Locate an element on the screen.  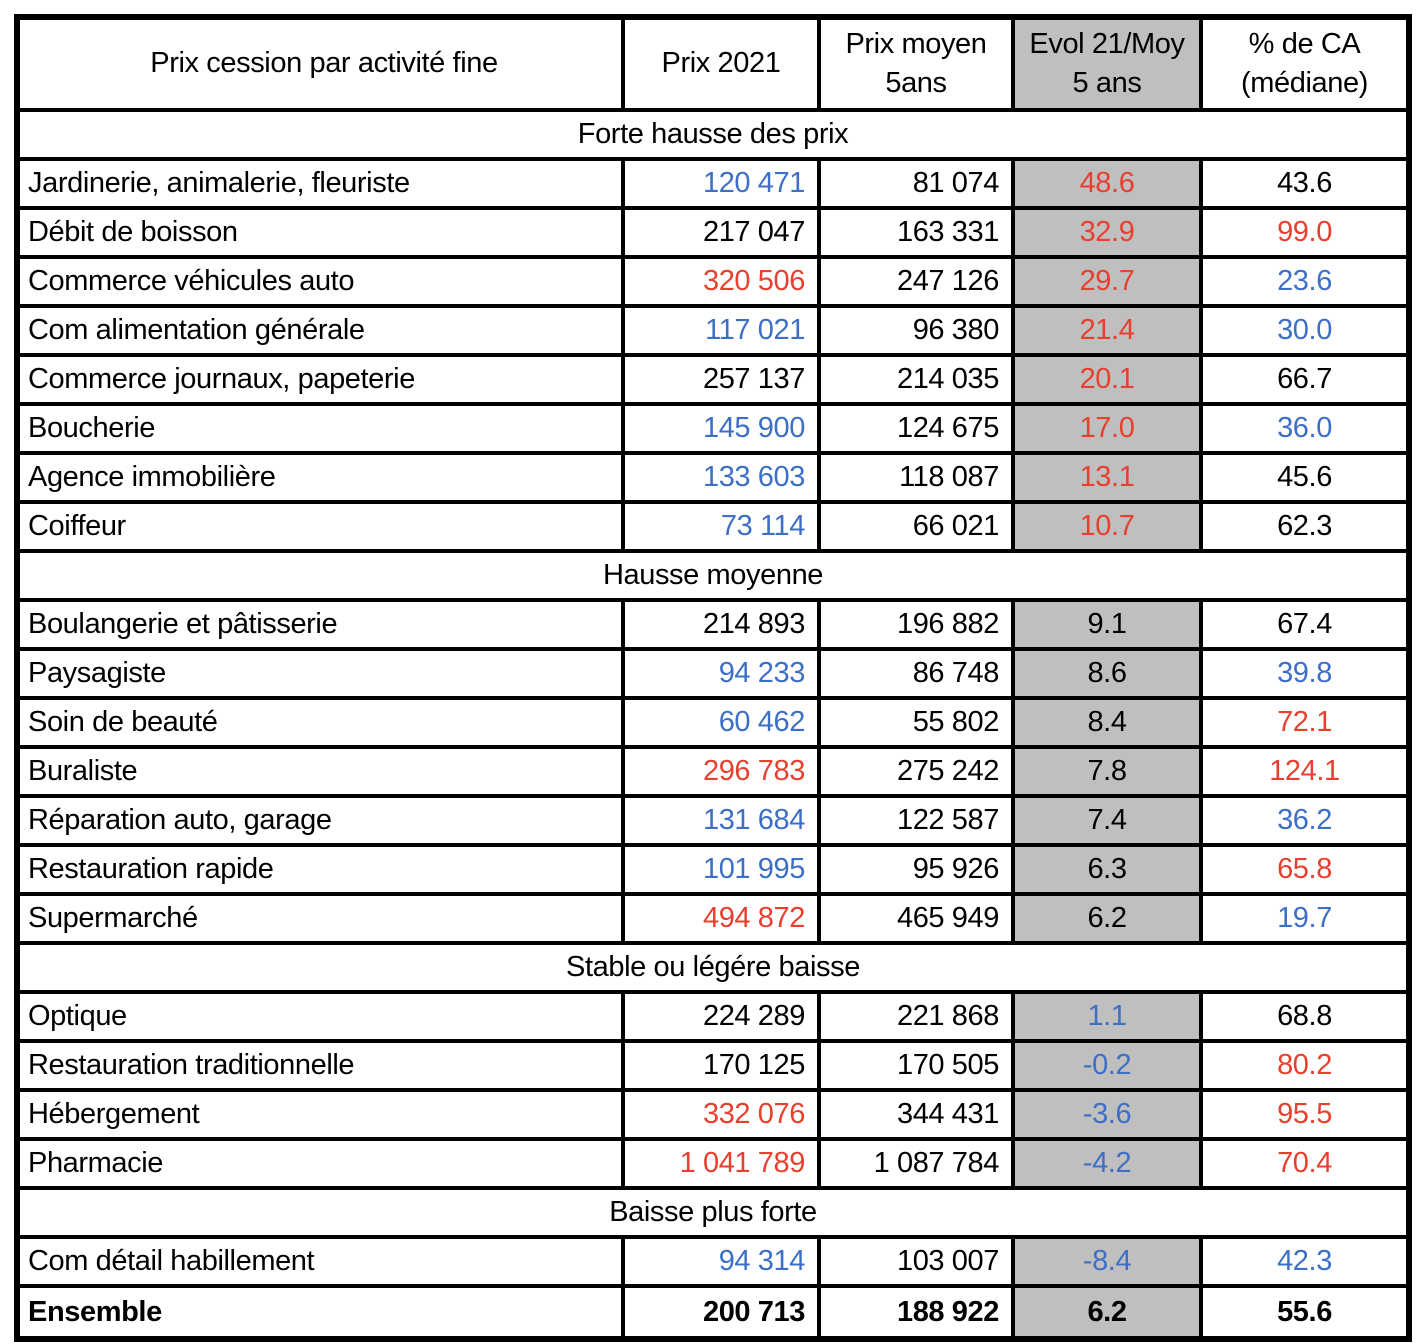
evol-value: 6.3 is located at coordinates (1107, 869).